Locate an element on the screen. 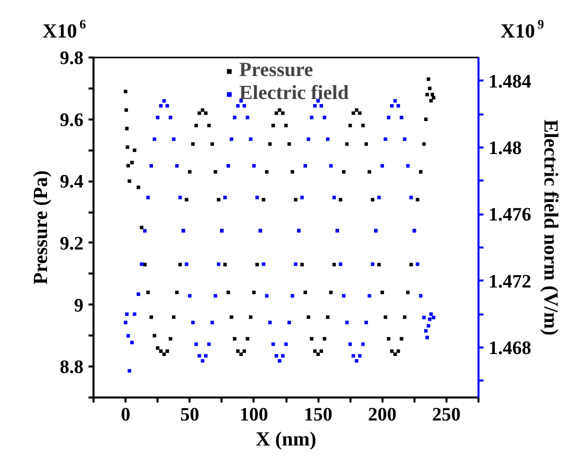 Image resolution: width=581 pixels, height=462 pixels. y-tick-label: 8.8 is located at coordinates (72, 367).